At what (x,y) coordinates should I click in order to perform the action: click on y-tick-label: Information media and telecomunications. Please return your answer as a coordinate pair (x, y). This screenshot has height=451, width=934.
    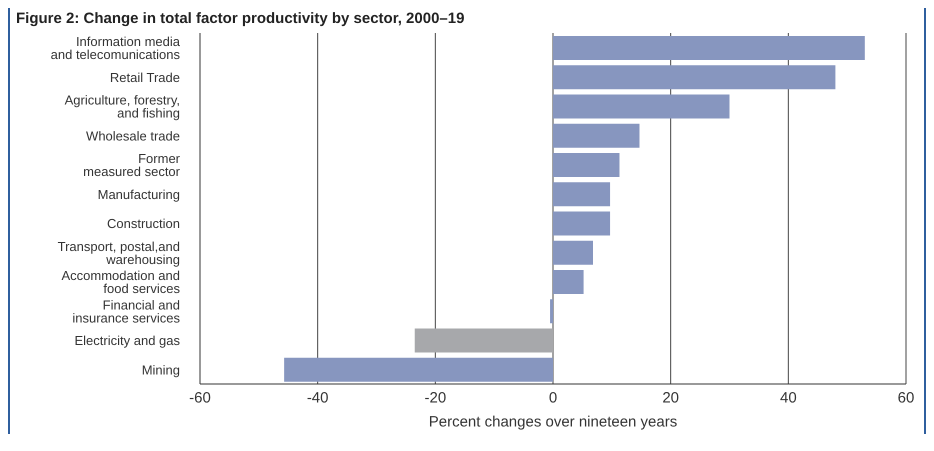
    Looking at the image, I should click on (115, 48).